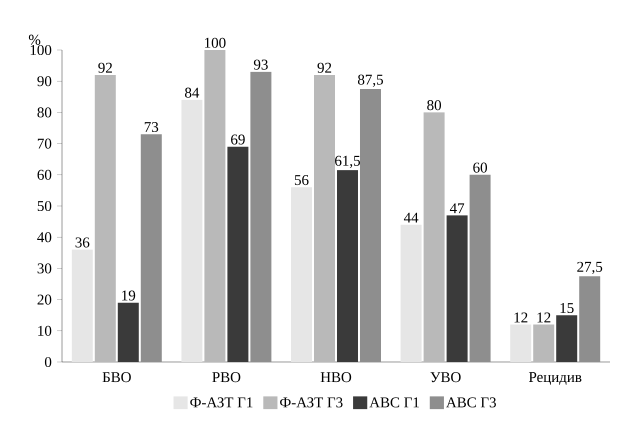  What do you see at coordinates (555, 378) in the screenshot?
I see `x-tick-label: Рецидив` at bounding box center [555, 378].